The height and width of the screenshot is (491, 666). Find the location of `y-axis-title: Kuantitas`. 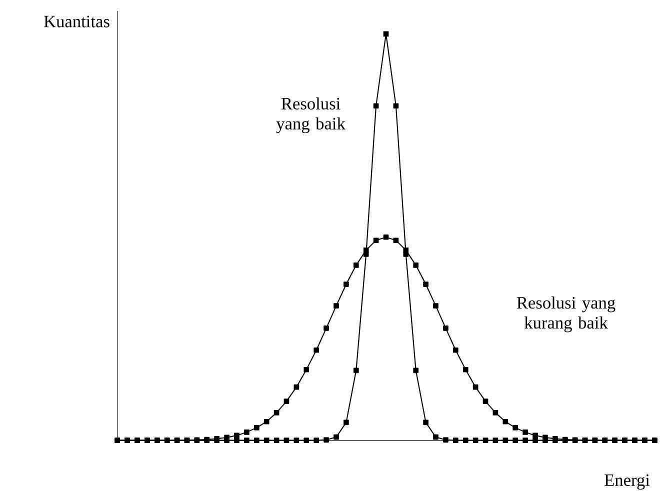

y-axis-title: Kuantitas is located at coordinates (77, 22).